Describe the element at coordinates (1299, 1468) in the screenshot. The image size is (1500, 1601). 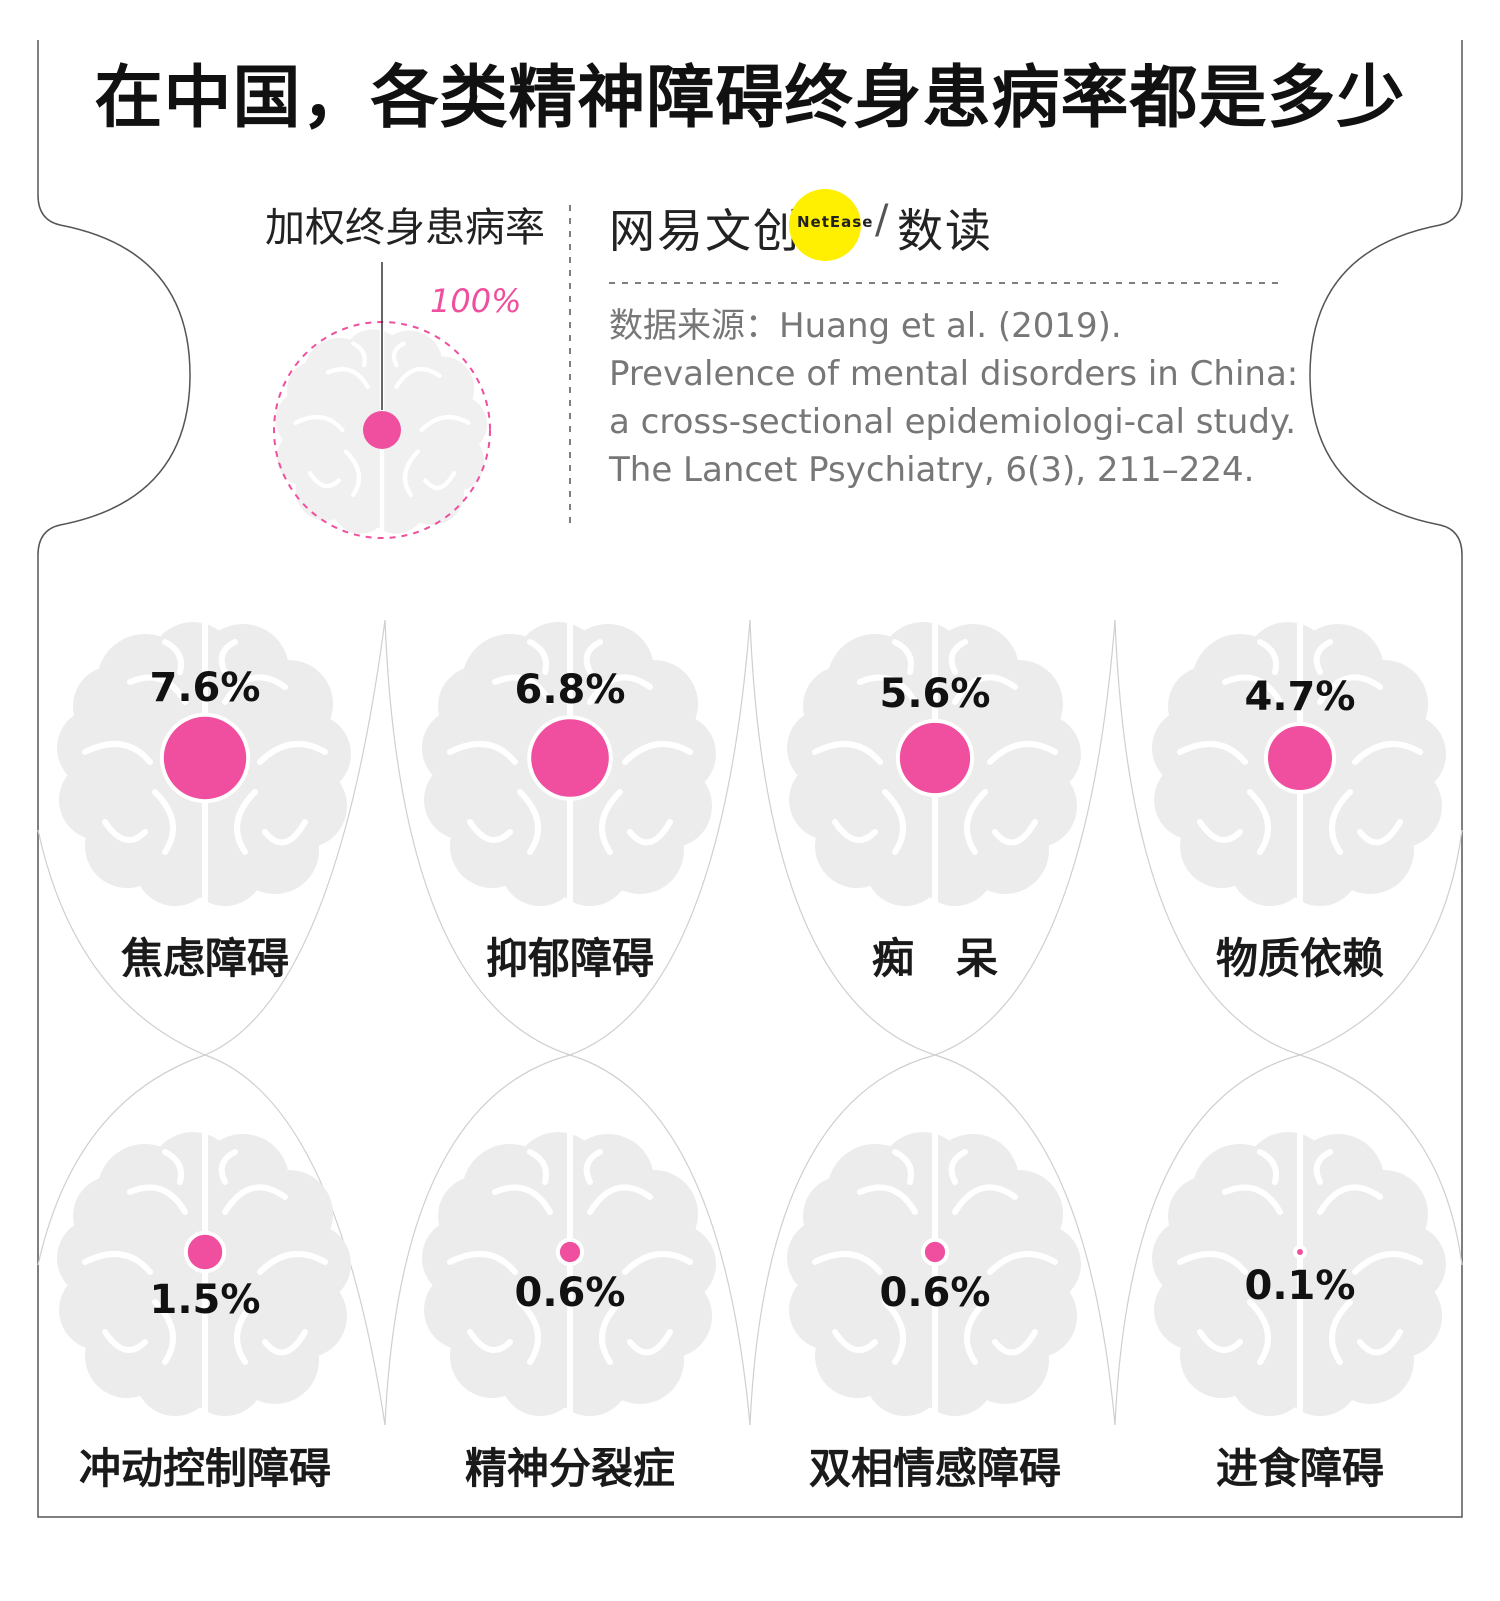
I see `category-label: 进食障碍` at that location.